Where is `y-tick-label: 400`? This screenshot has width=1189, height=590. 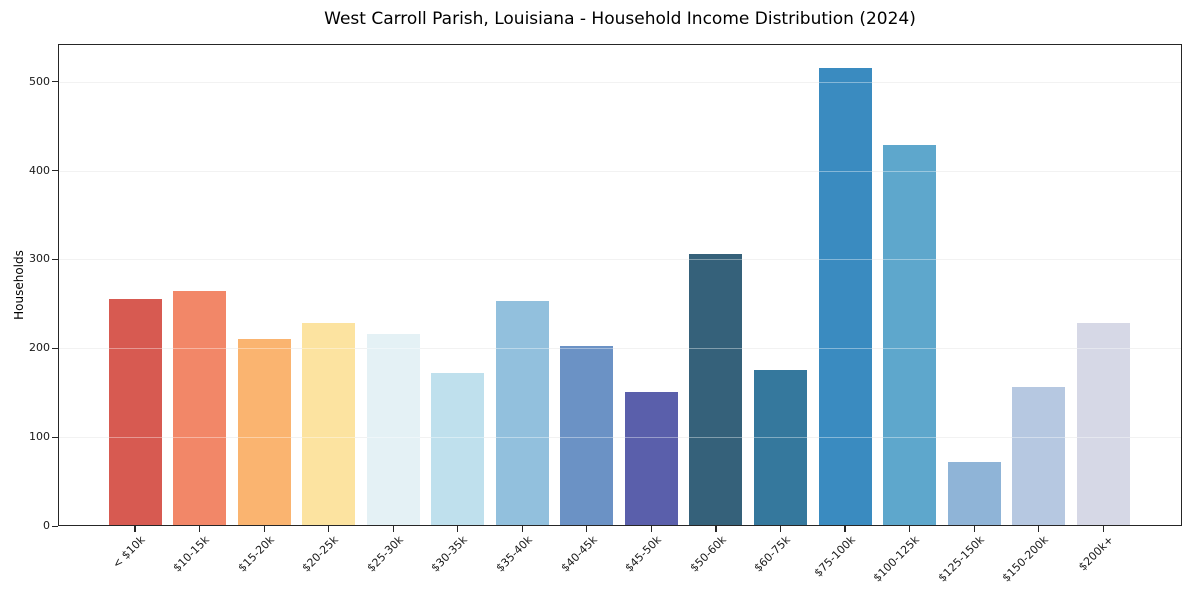 y-tick-label: 400 is located at coordinates (39, 170).